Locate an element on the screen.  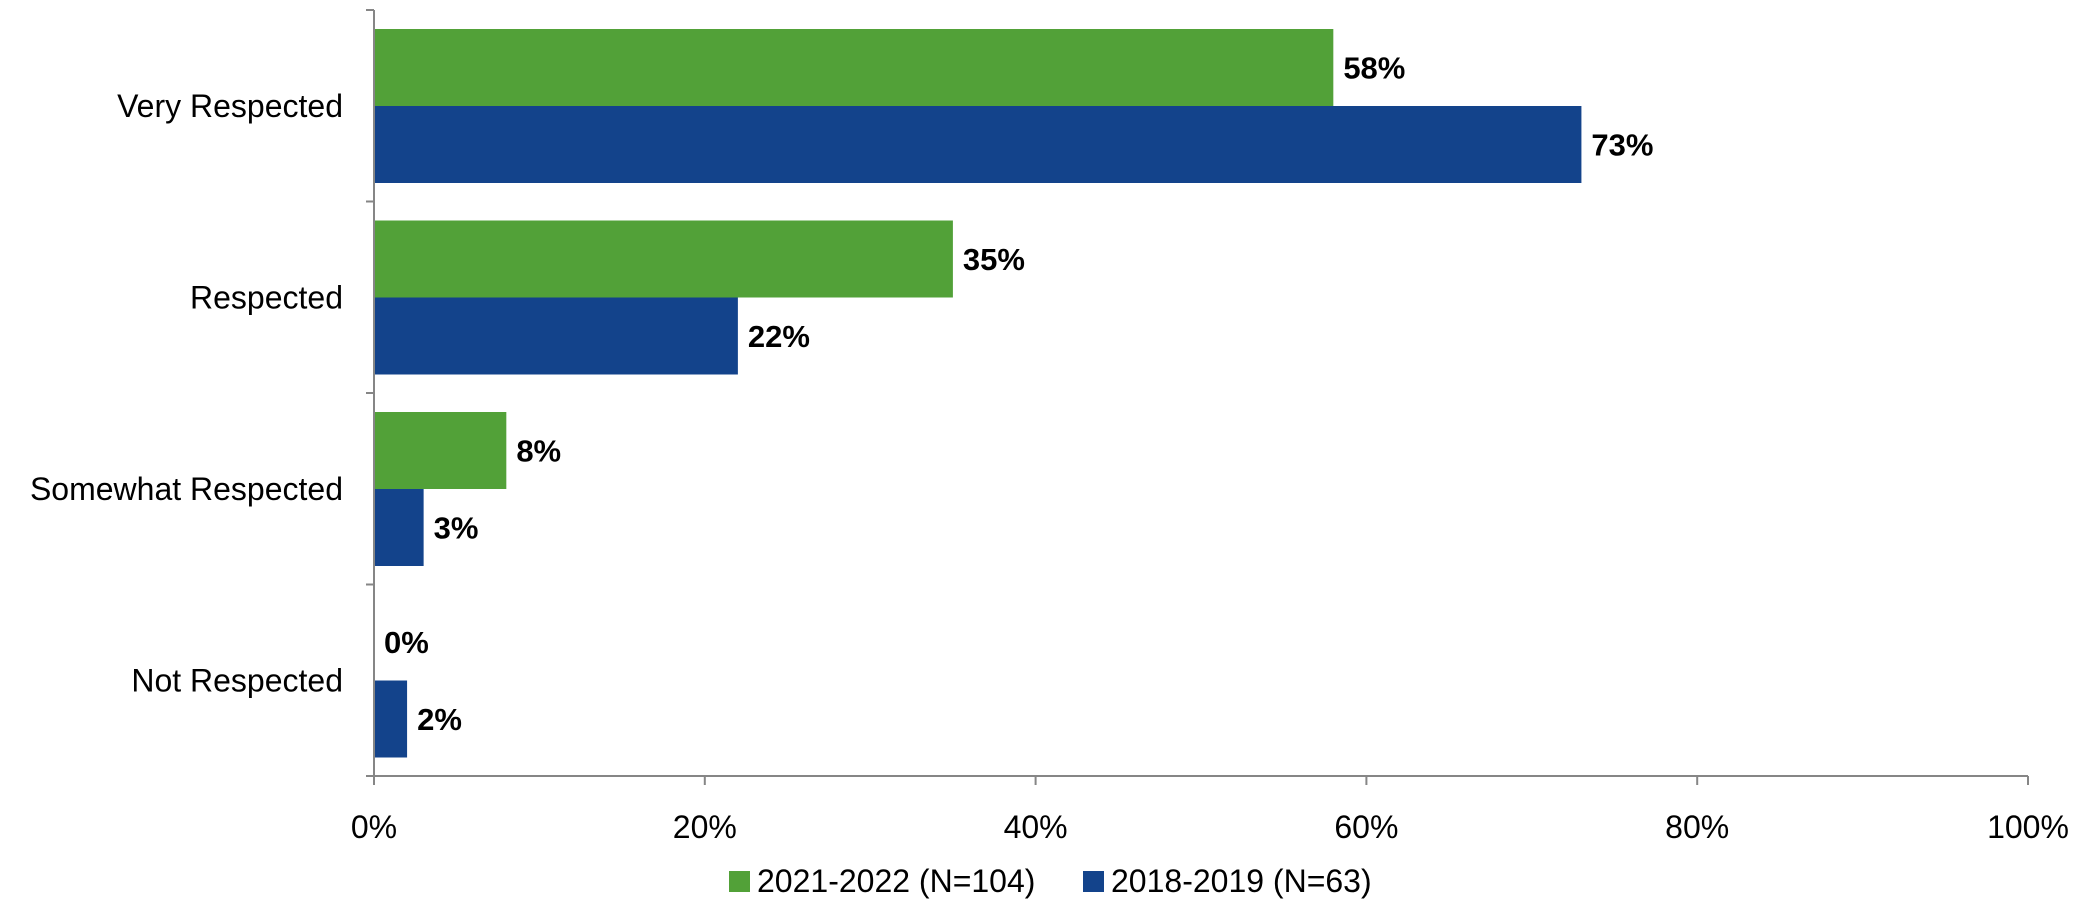
data-label: 2% is located at coordinates (439, 719).